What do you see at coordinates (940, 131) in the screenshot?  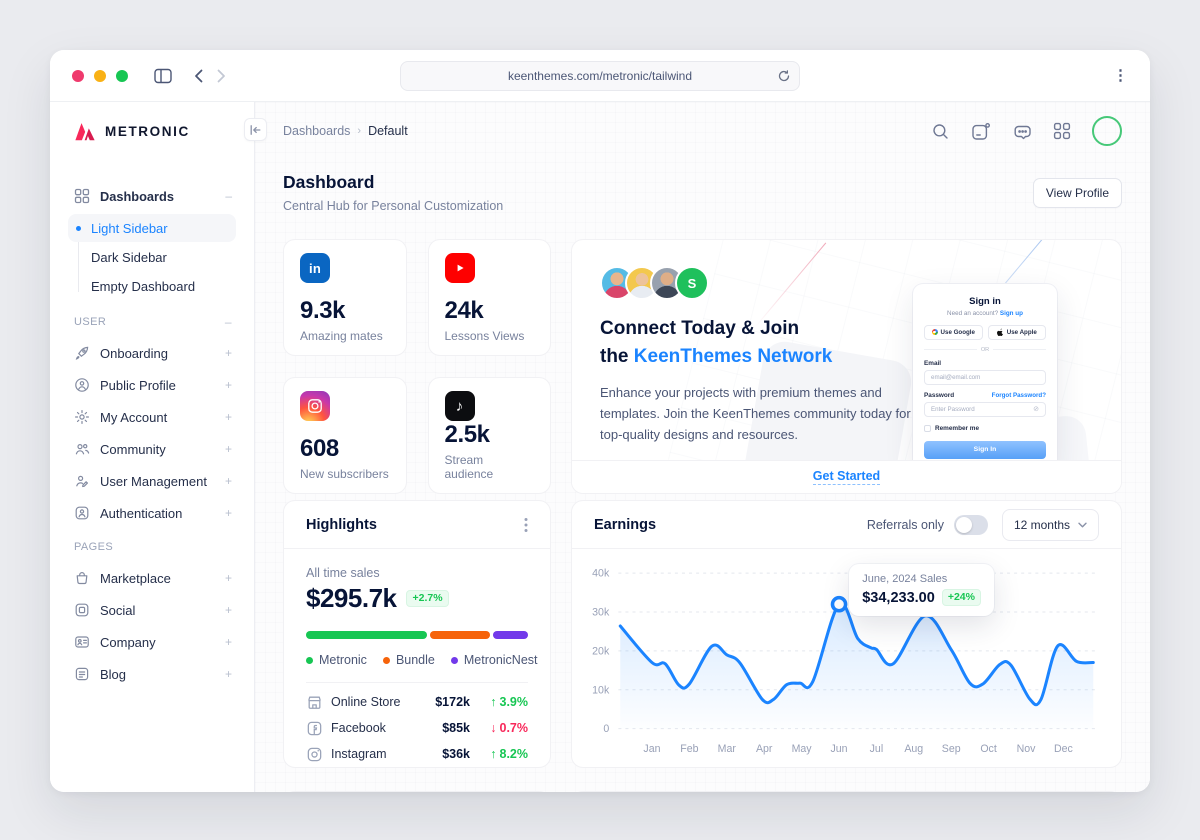 I see `search-icon` at bounding box center [940, 131].